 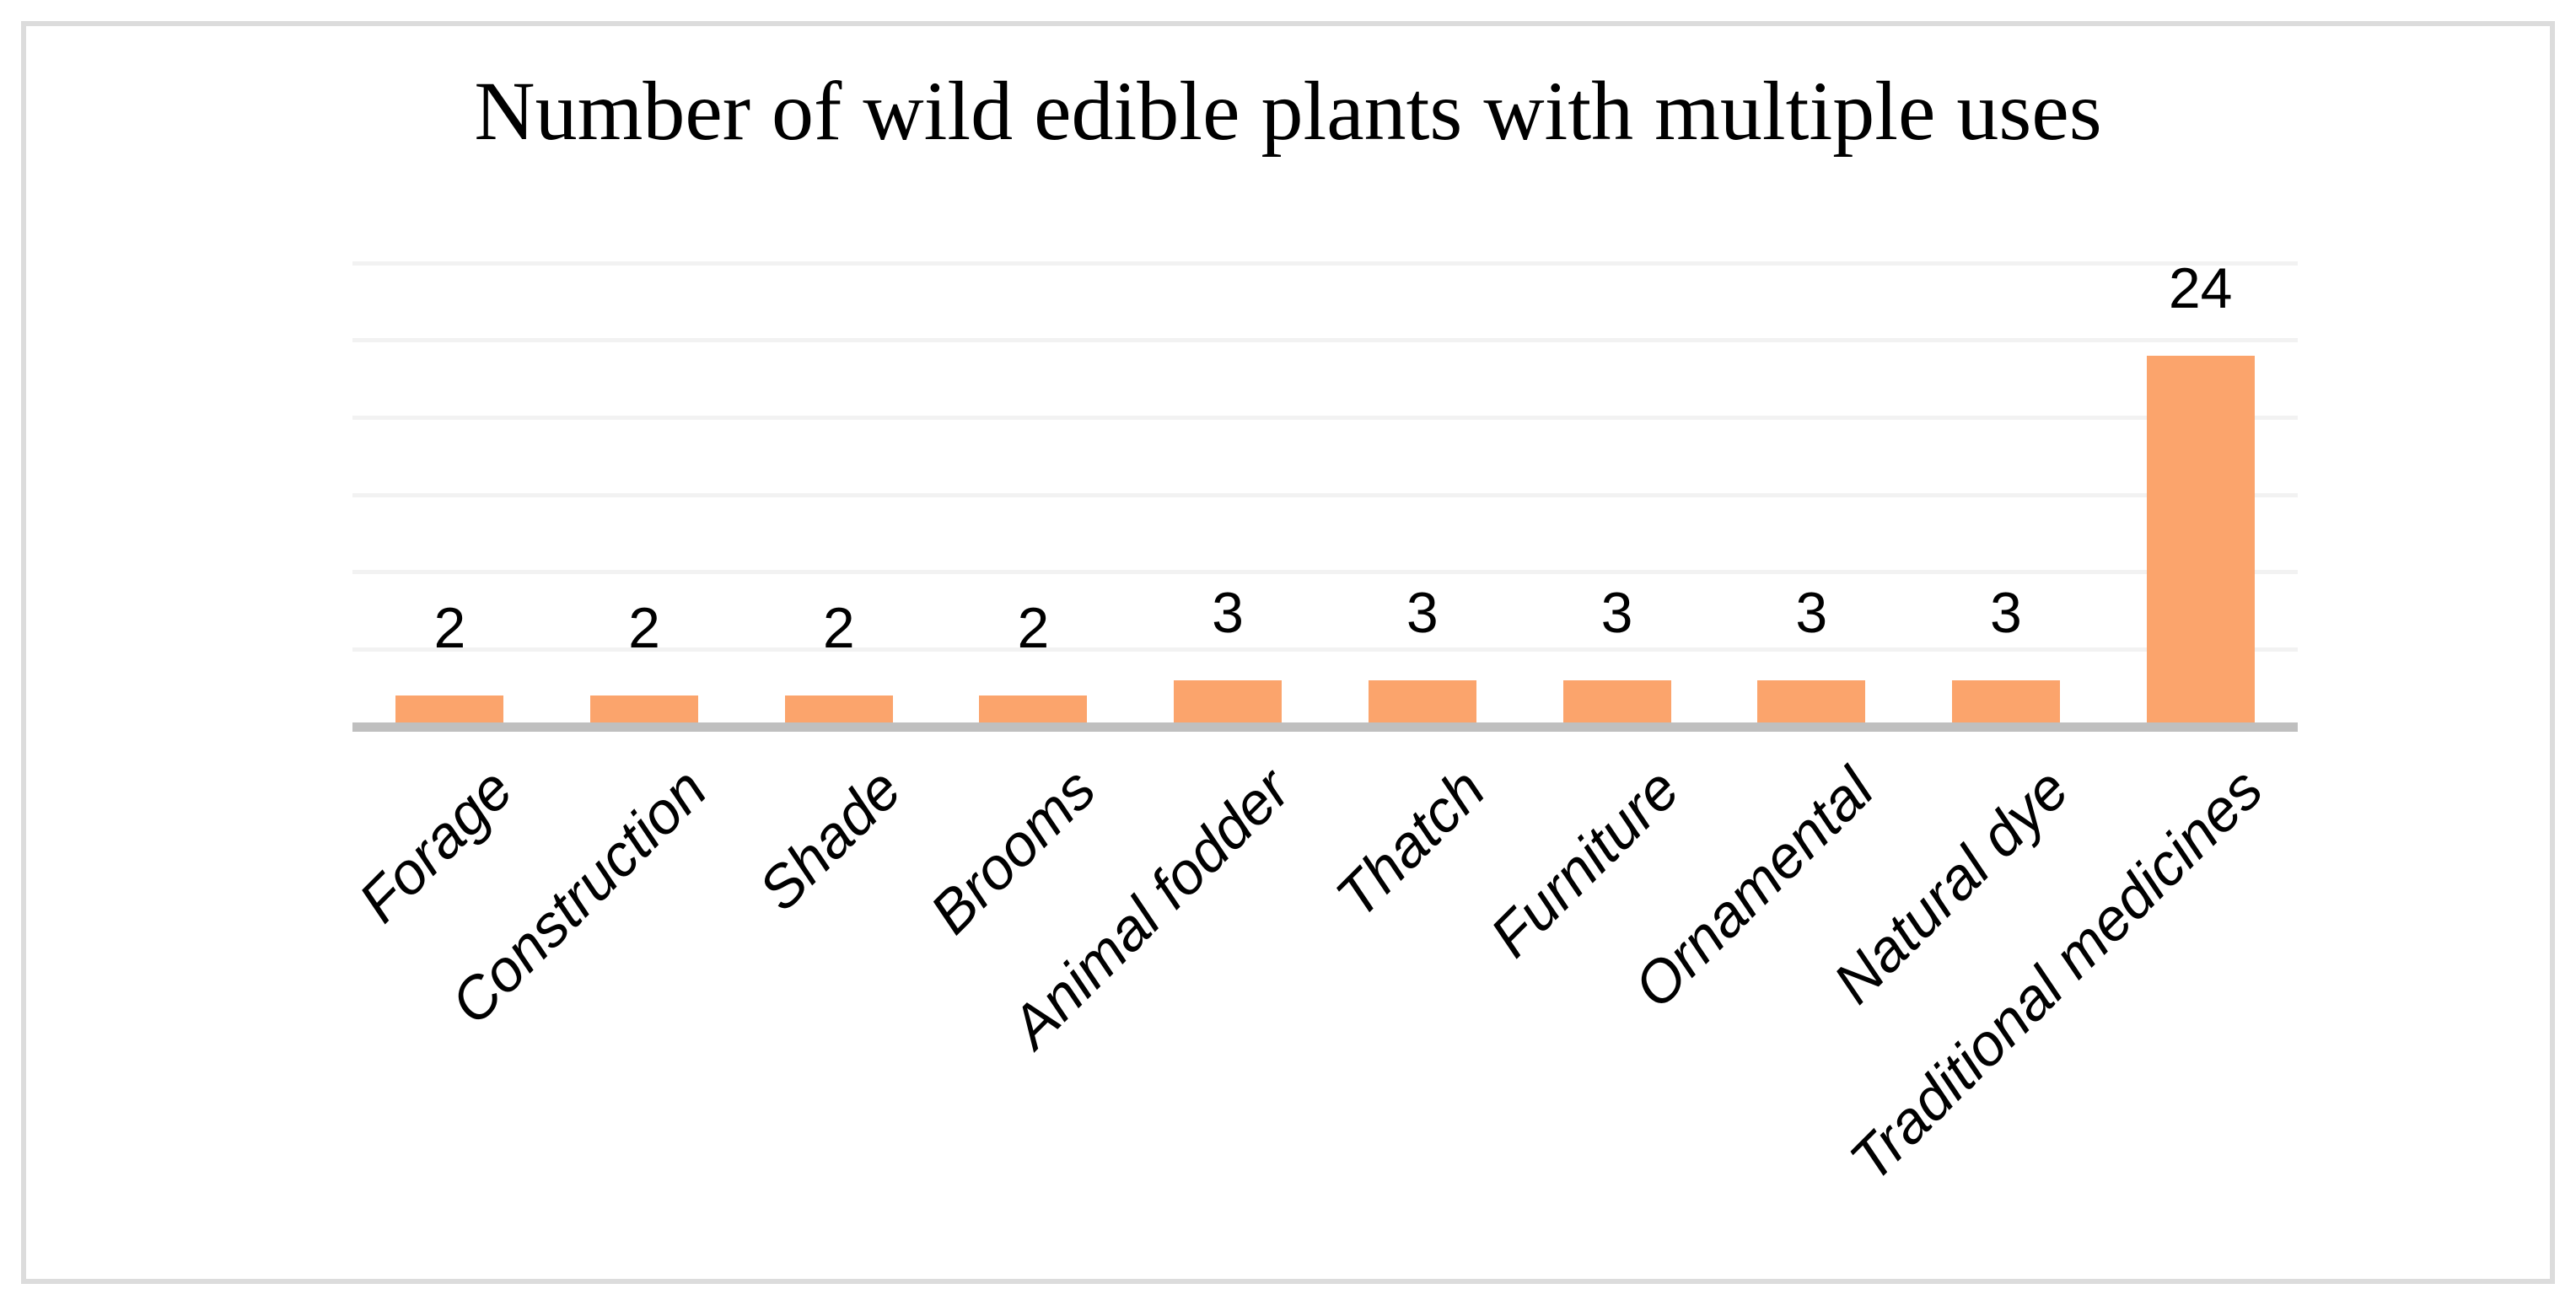 What do you see at coordinates (1616, 613) in the screenshot?
I see `value-label-furniture: 3` at bounding box center [1616, 613].